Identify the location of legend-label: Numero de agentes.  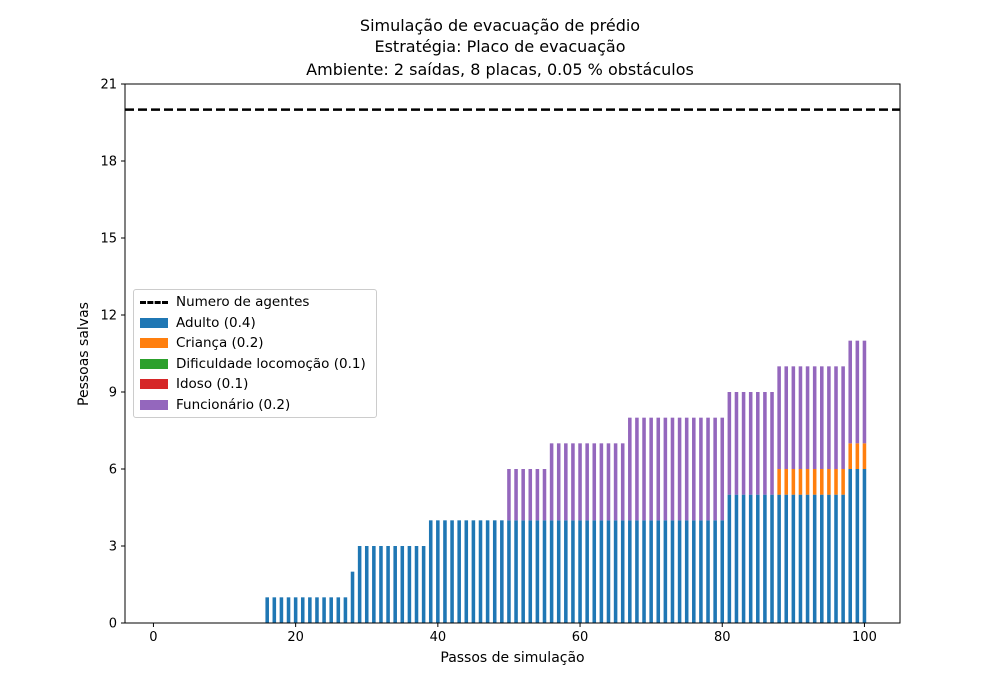
(243, 302).